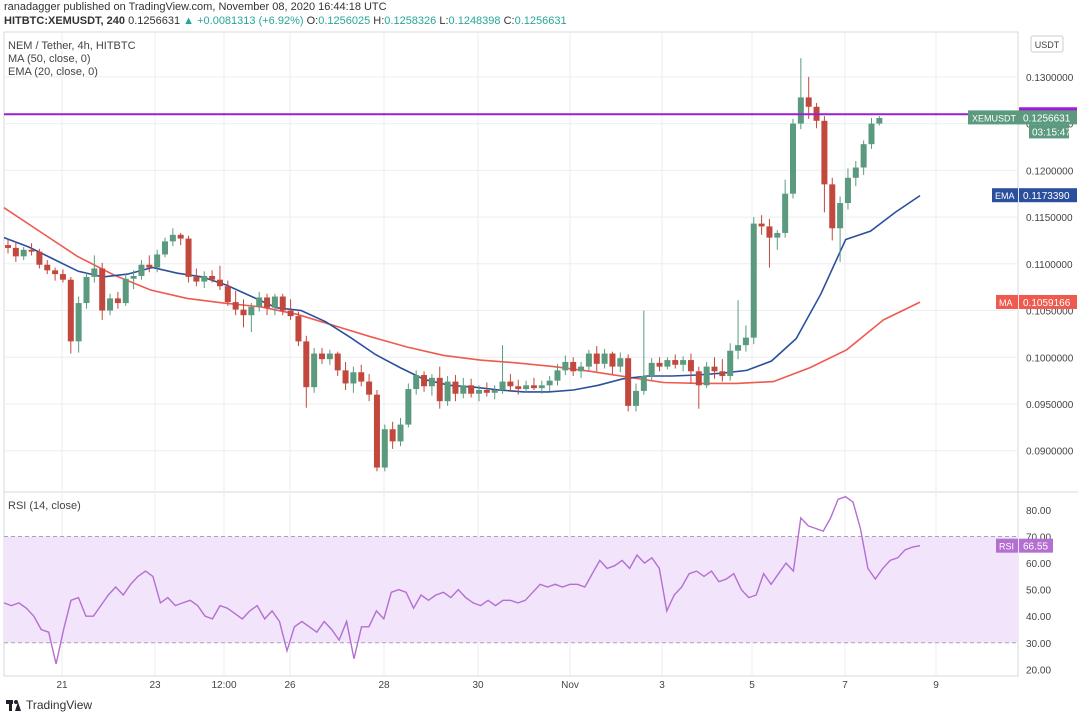 This screenshot has width=1080, height=719. What do you see at coordinates (379, 21) in the screenshot?
I see `high-label: H:` at bounding box center [379, 21].